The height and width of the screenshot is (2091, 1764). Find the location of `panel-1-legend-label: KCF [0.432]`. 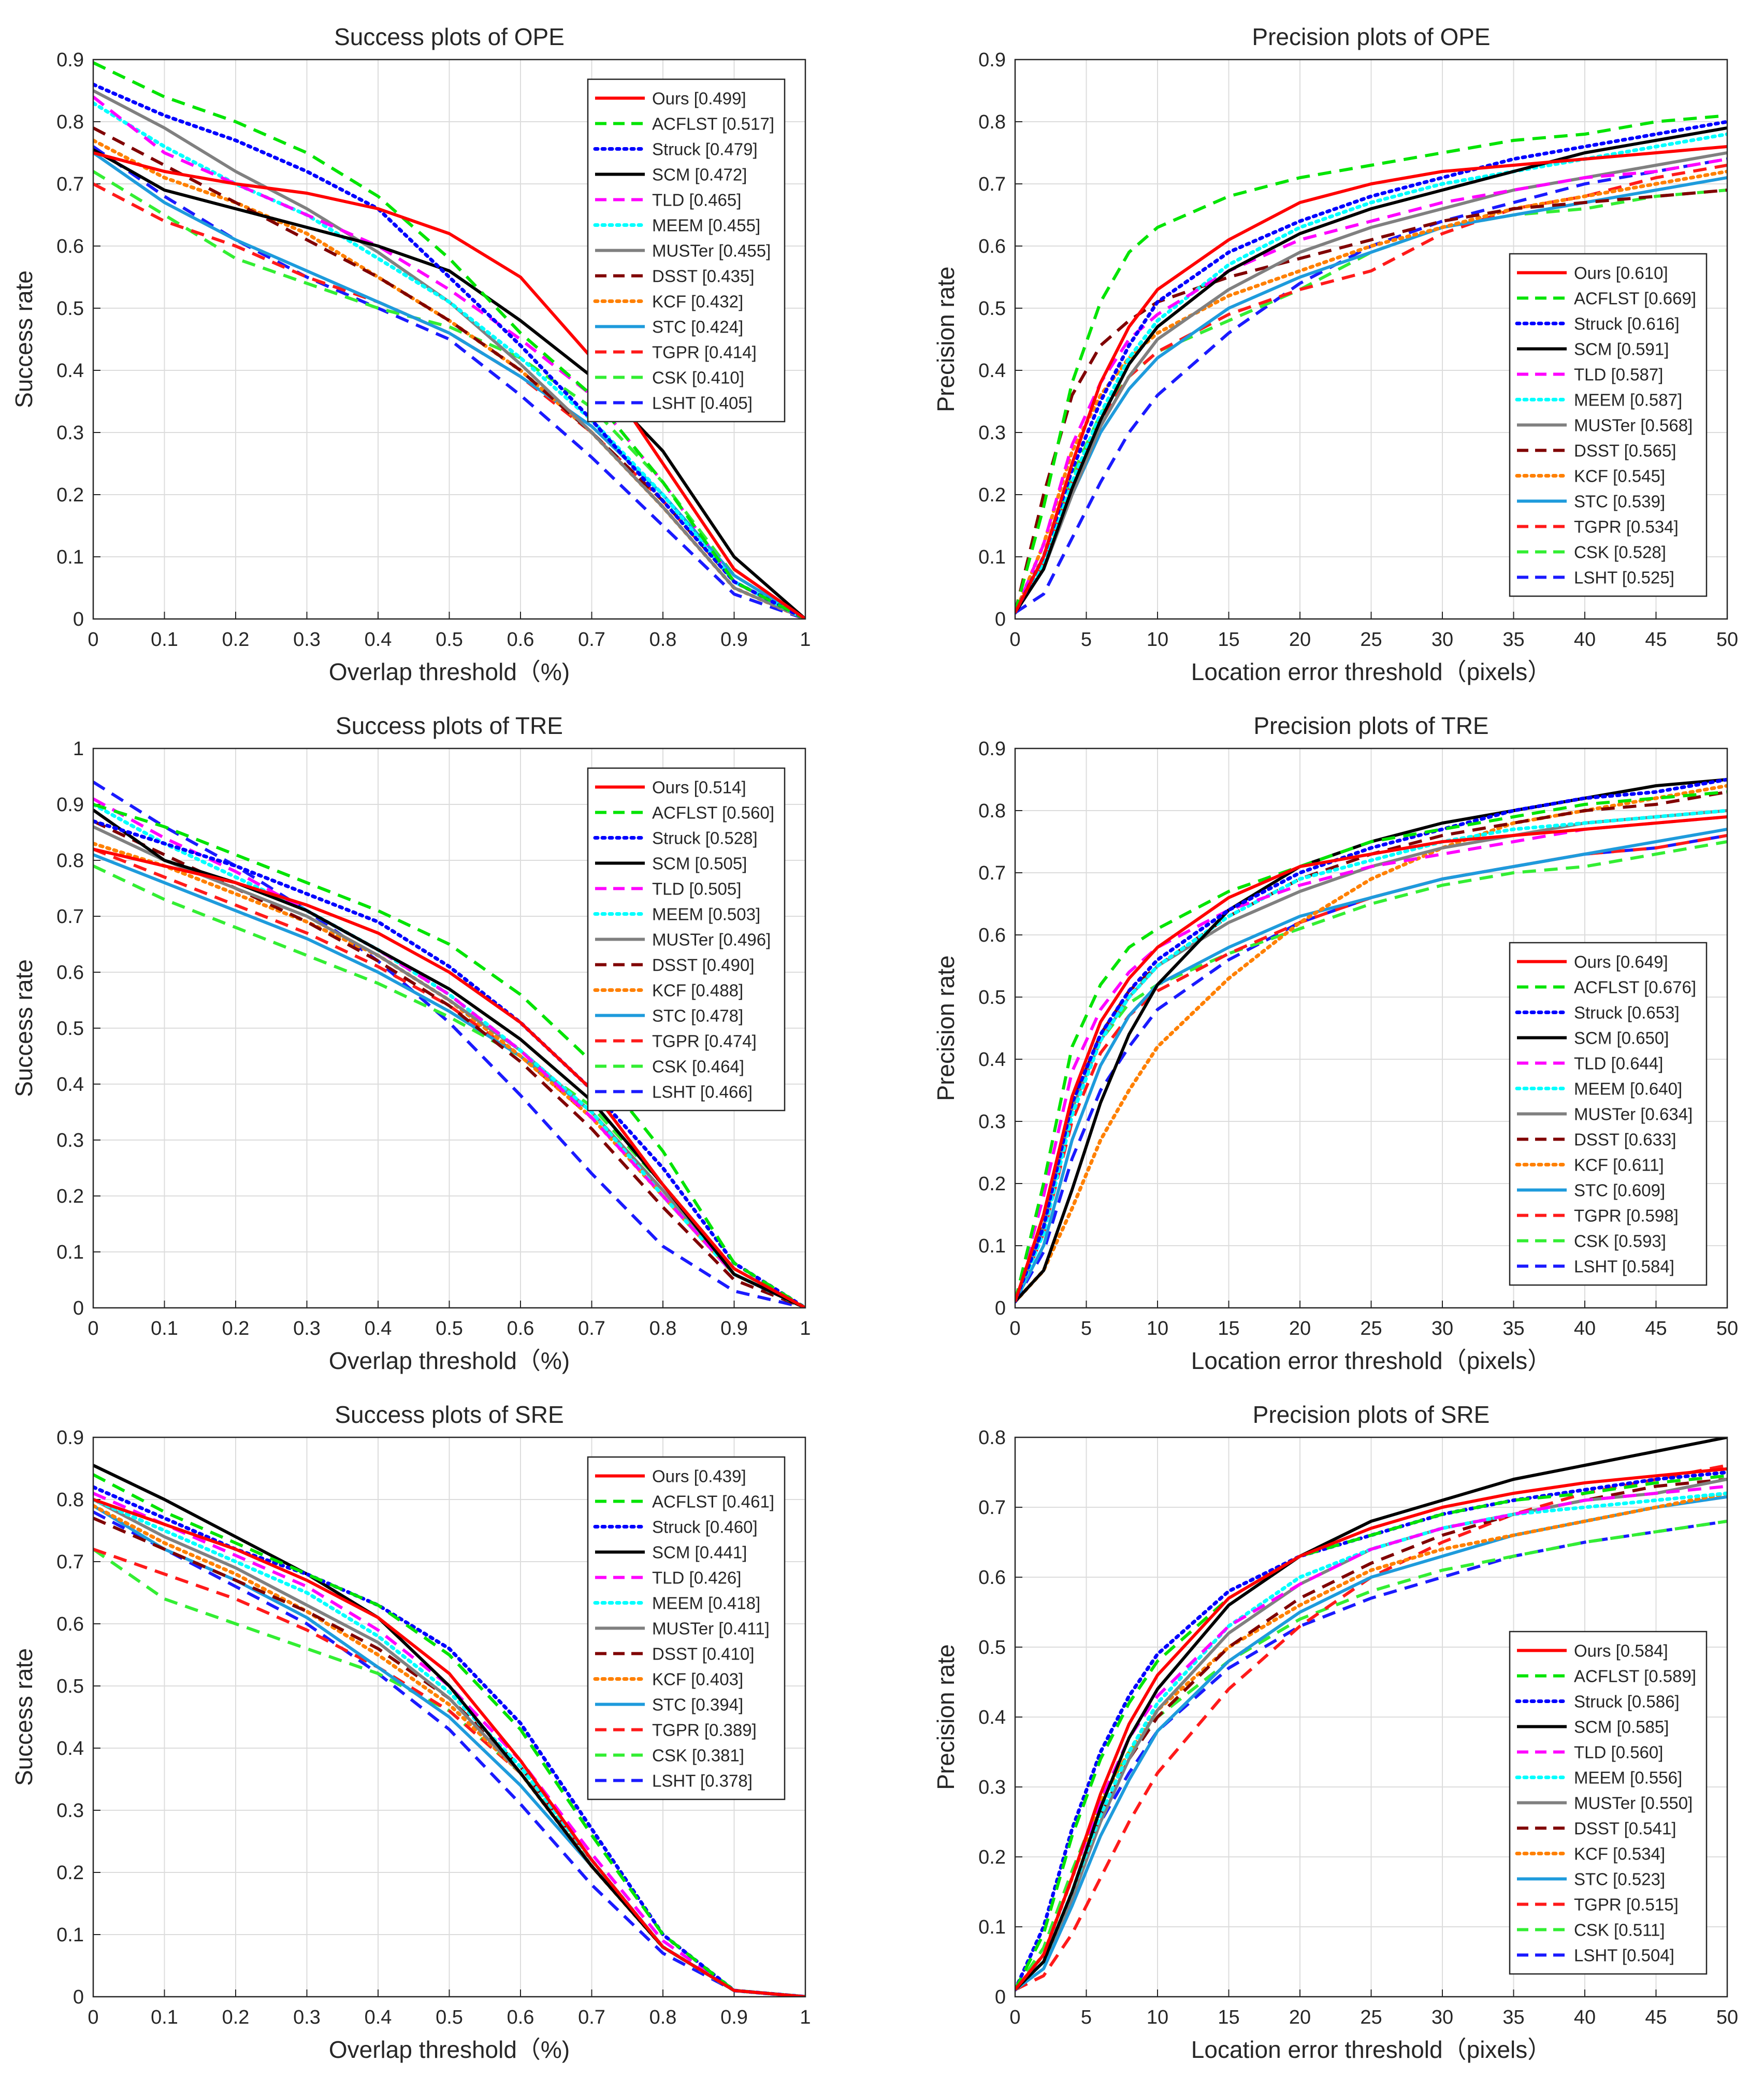

panel-1-legend-label: KCF [0.432] is located at coordinates (697, 302).